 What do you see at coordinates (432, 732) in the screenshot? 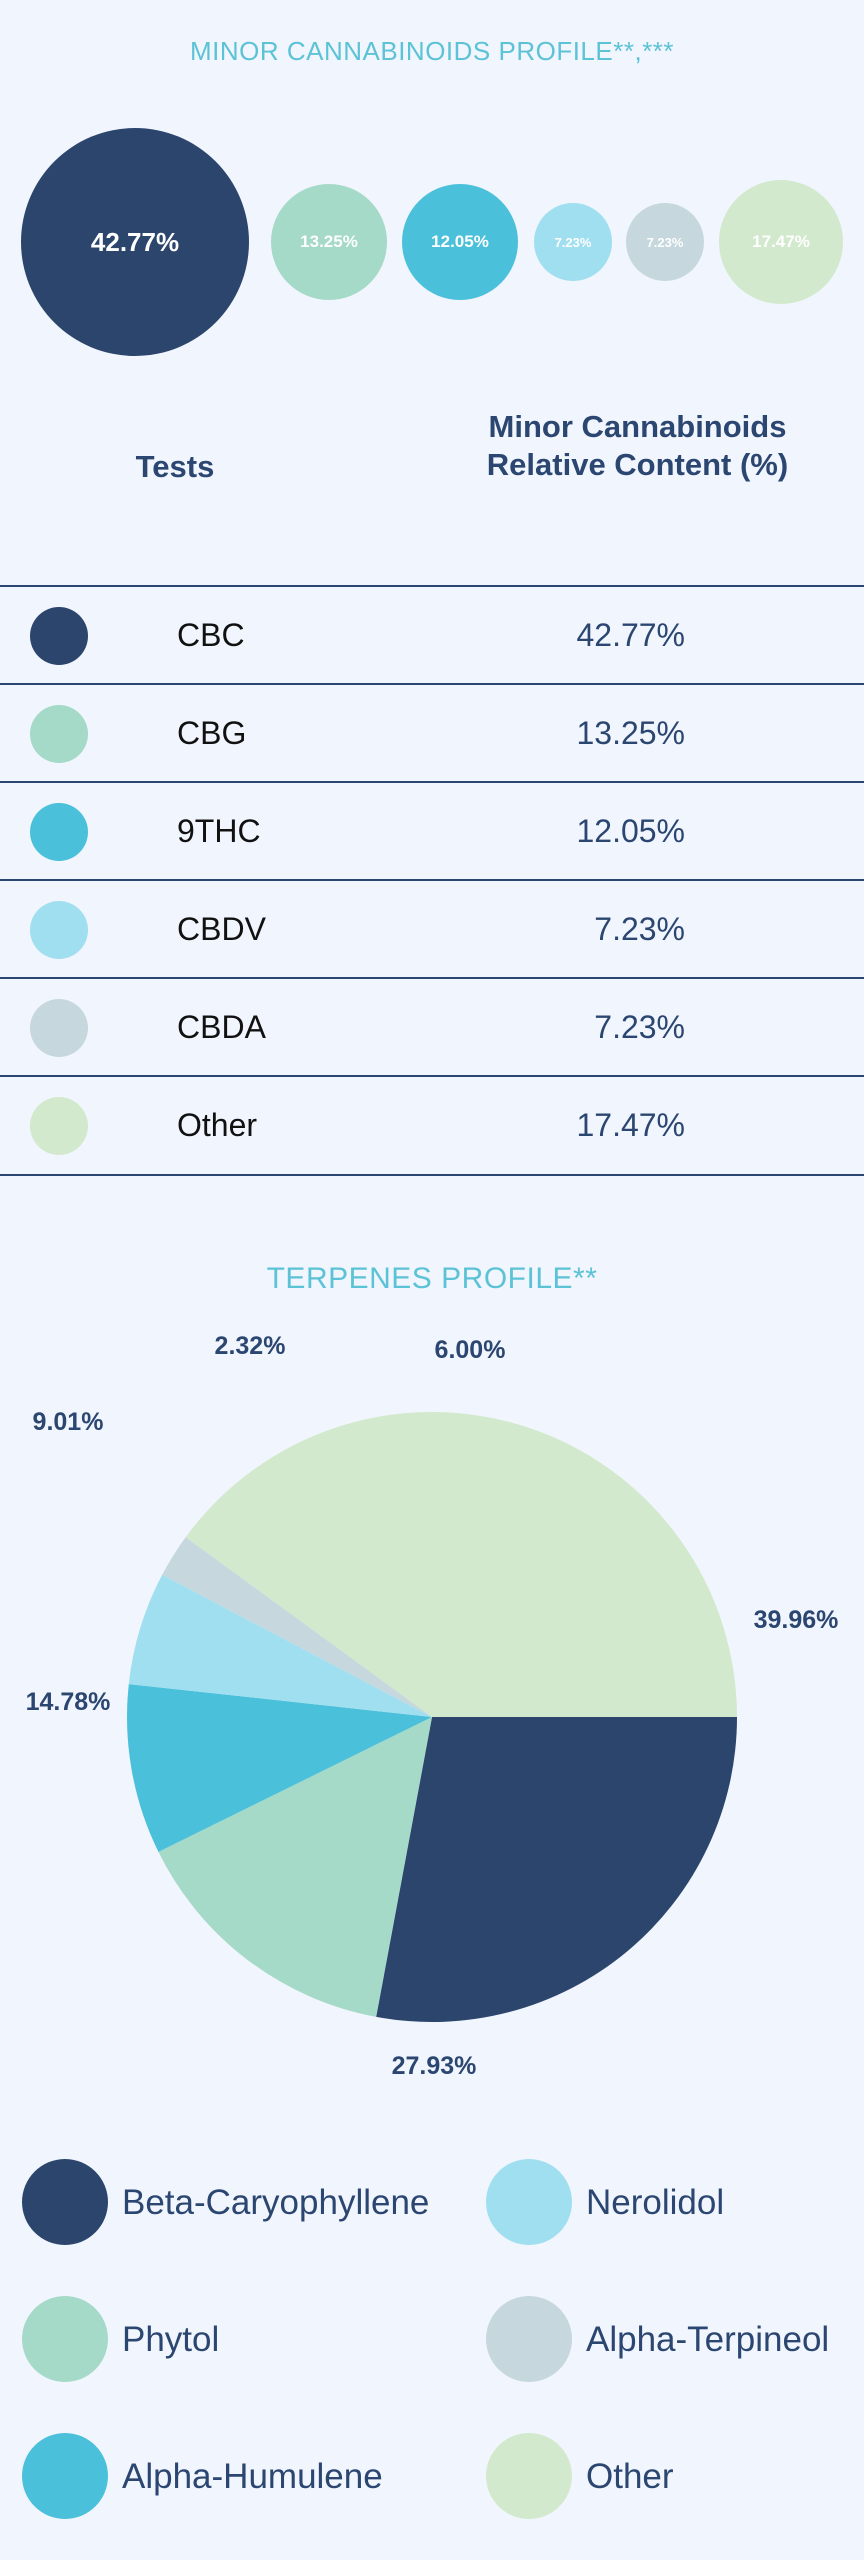
I see `table-row: CBG 13.25%` at bounding box center [432, 732].